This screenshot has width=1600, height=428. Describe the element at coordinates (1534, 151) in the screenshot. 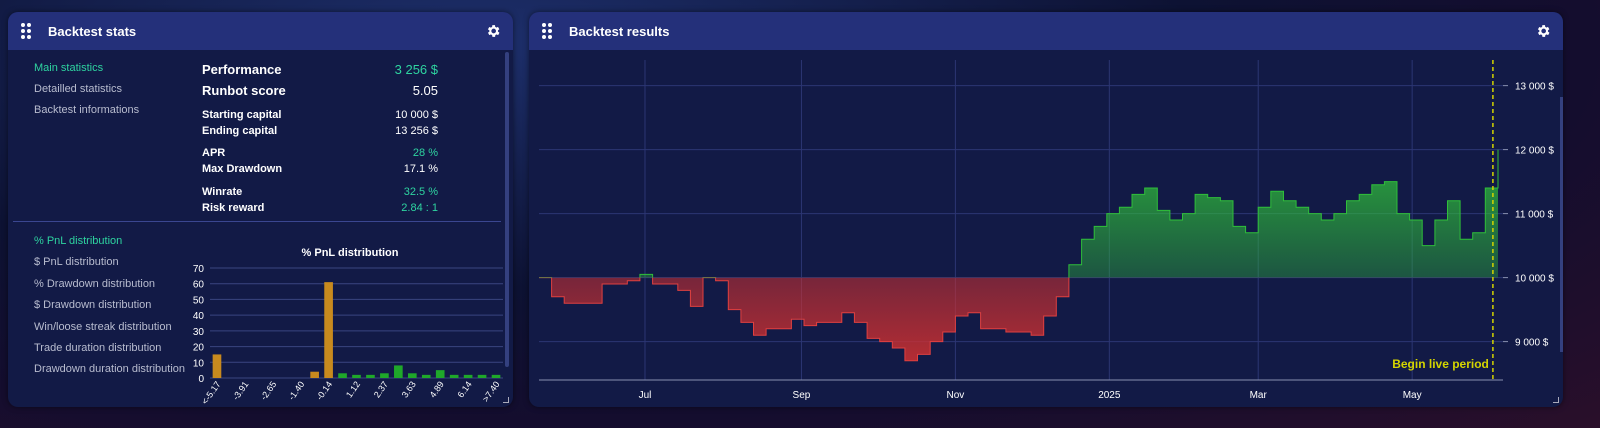

I see `y-axis-label: 12 000 $` at that location.